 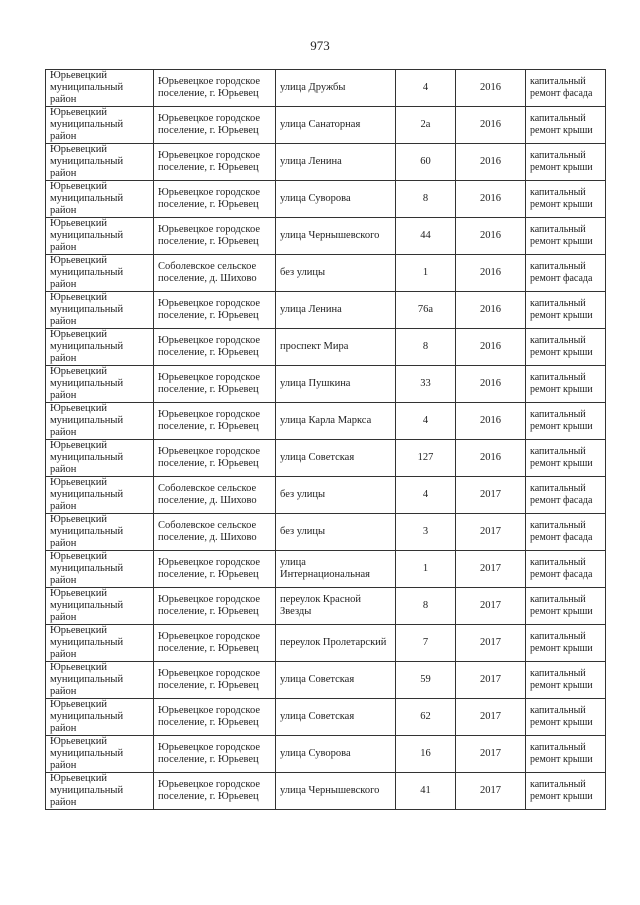 What do you see at coordinates (335, 606) in the screenshot?
I see `street-cell: переулок Красной Звезды` at bounding box center [335, 606].